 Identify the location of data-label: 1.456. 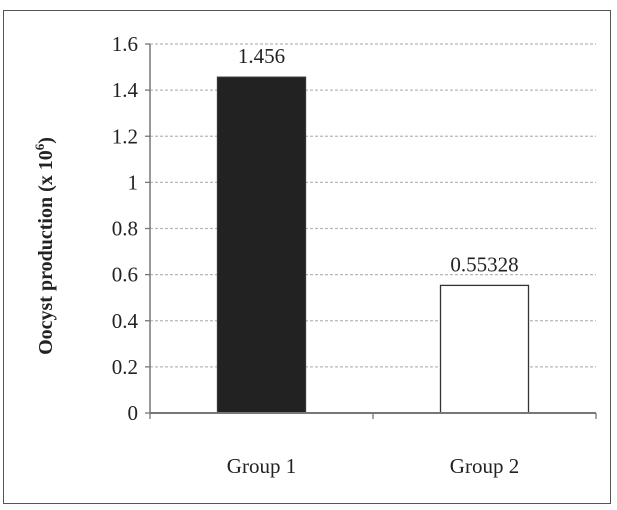
(261, 56).